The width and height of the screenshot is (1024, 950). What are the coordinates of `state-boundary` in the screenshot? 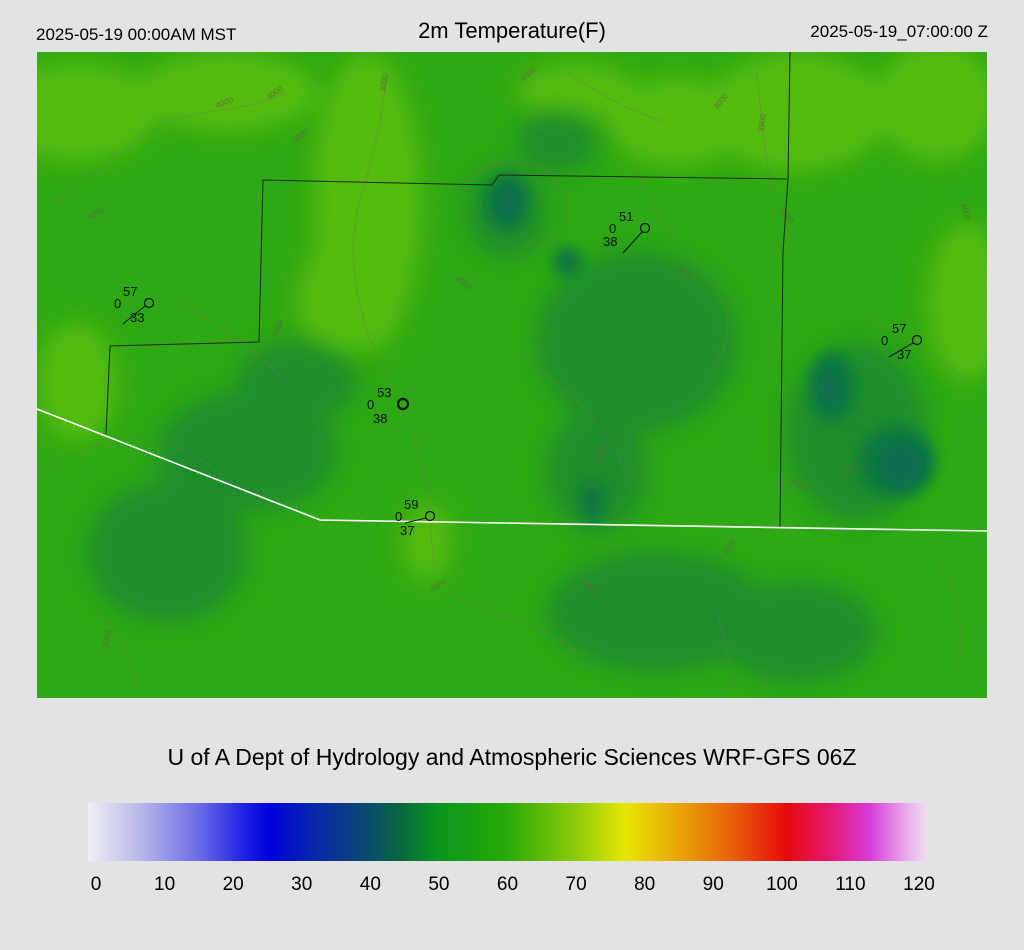 It's located at (512, 470).